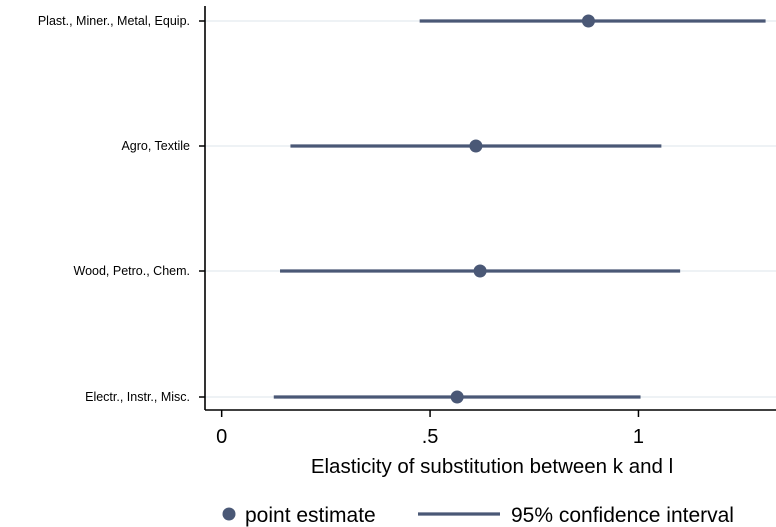 The width and height of the screenshot is (776, 527). I want to click on x-tick-label: 1, so click(638, 437).